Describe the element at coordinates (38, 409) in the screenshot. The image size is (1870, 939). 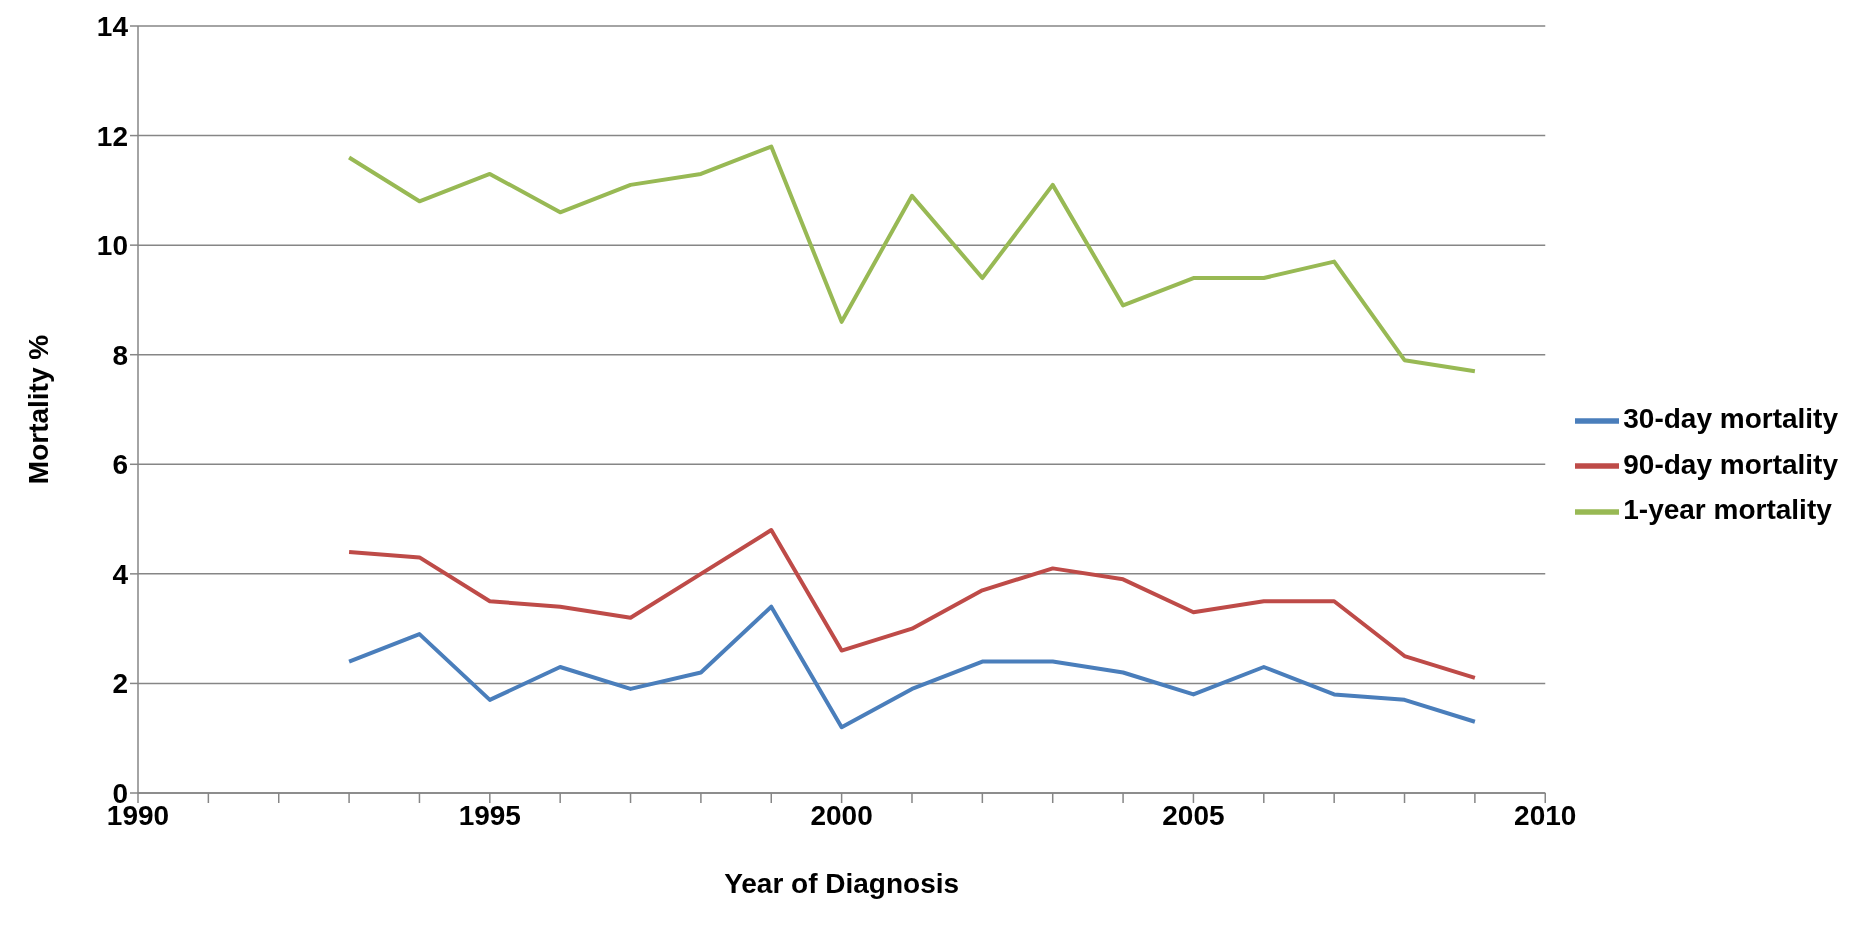
I see `y-axis-title: Mortality %` at that location.